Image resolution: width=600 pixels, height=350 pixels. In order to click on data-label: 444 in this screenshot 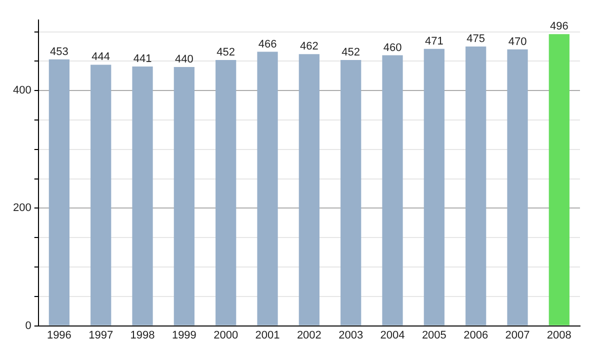, I will do `click(101, 57)`.